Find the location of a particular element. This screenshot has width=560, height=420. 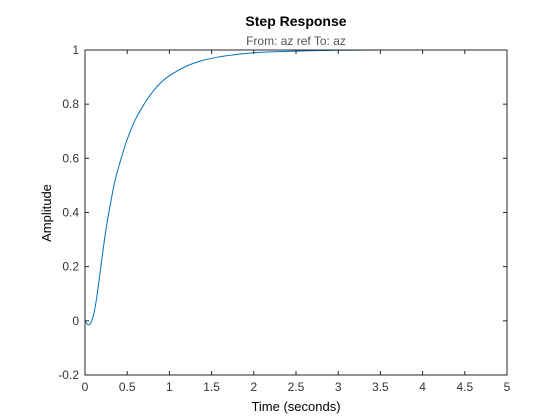

x-tick-label: 3 is located at coordinates (338, 387).